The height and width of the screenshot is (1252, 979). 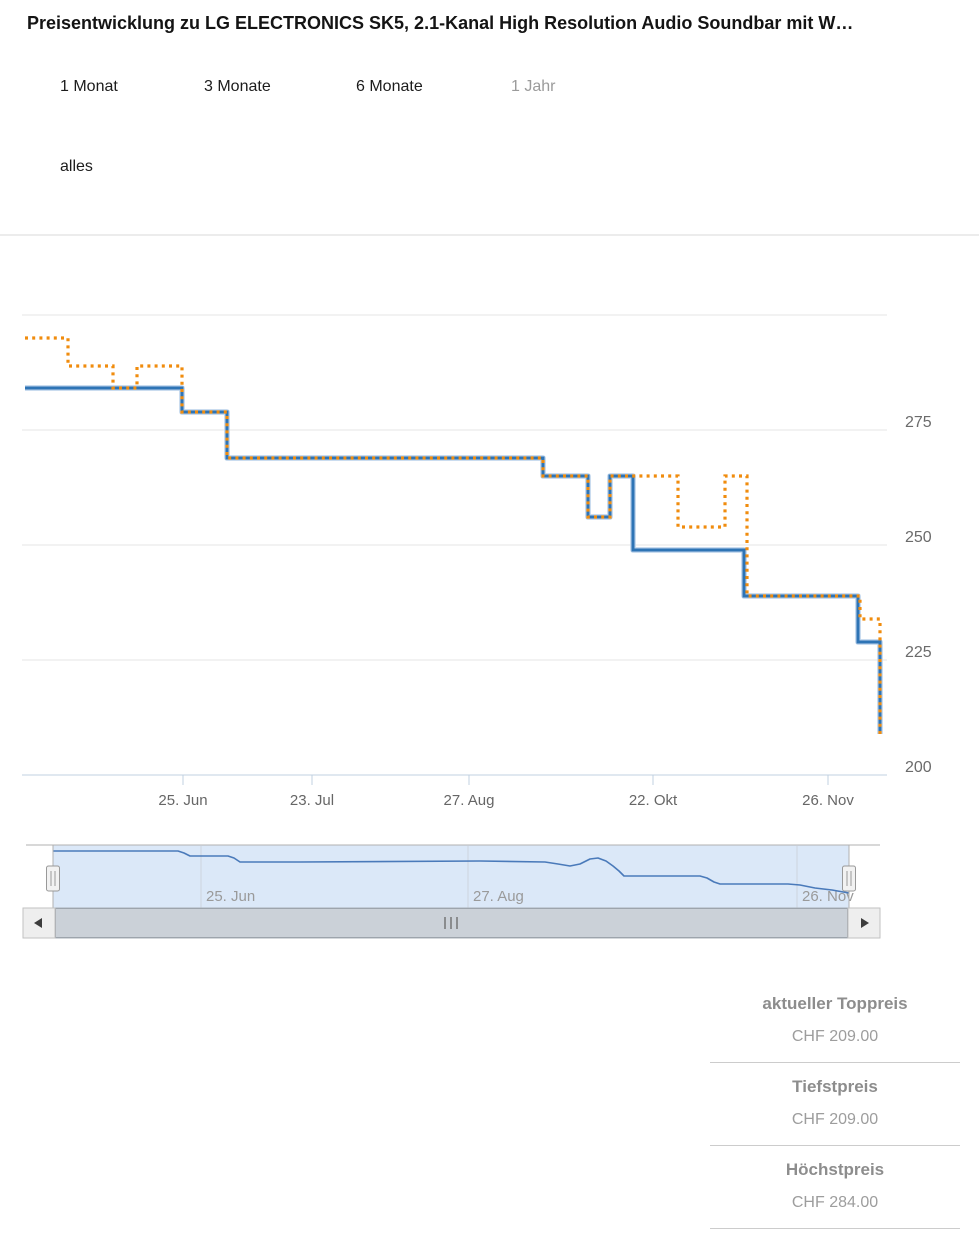 I want to click on scroll-right-arrow-icon, so click(x=865, y=923).